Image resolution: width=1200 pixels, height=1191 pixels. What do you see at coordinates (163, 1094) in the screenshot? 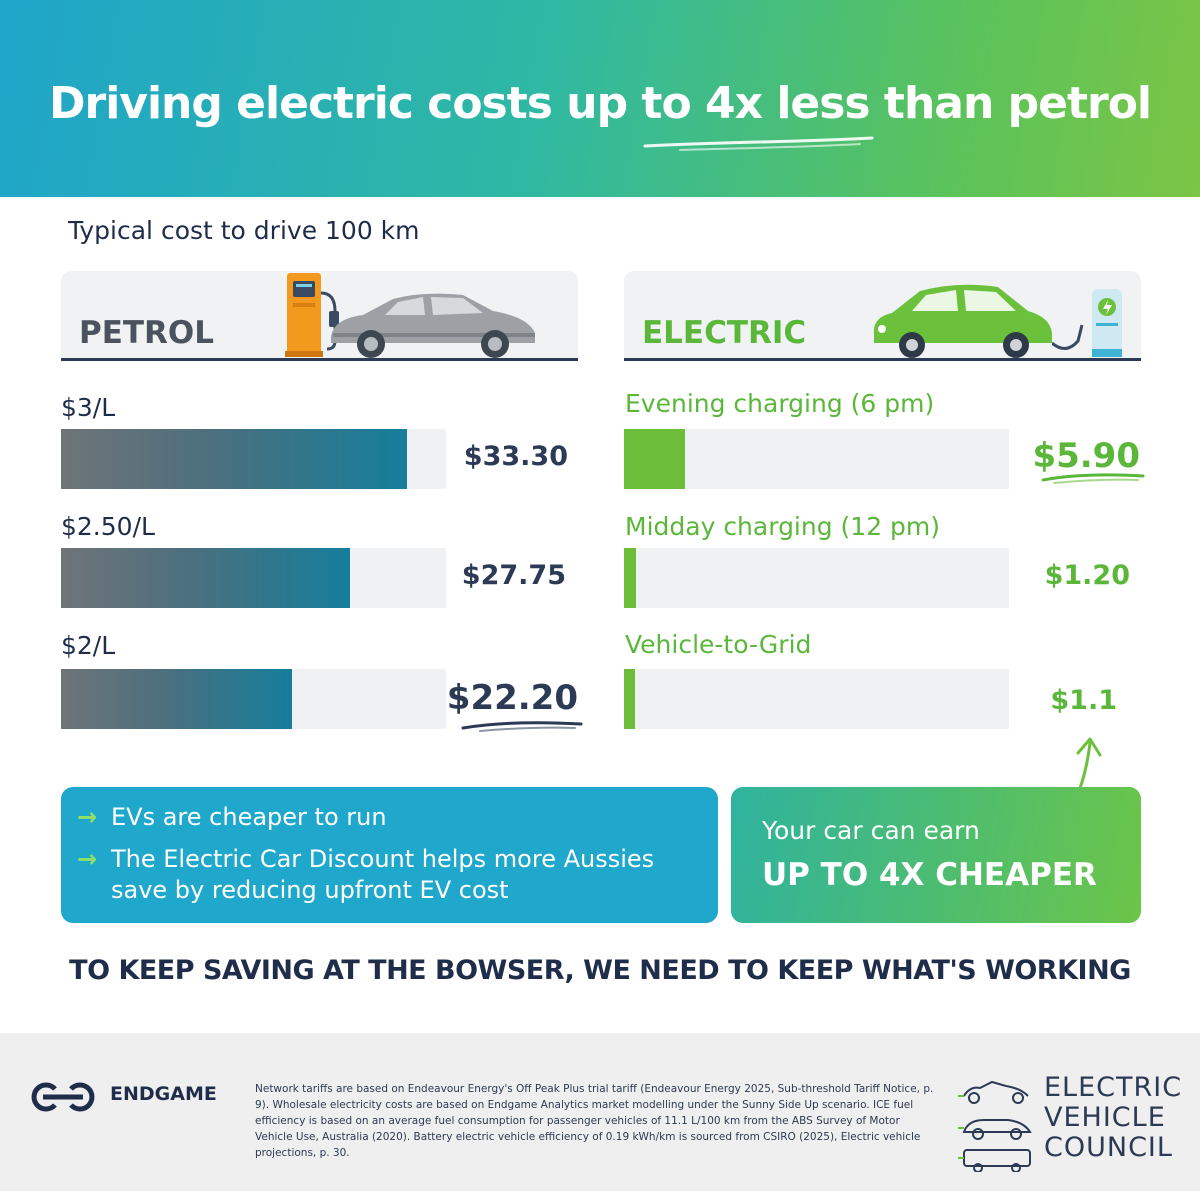
I see `endgame-wordmark: ENDGAME` at bounding box center [163, 1094].